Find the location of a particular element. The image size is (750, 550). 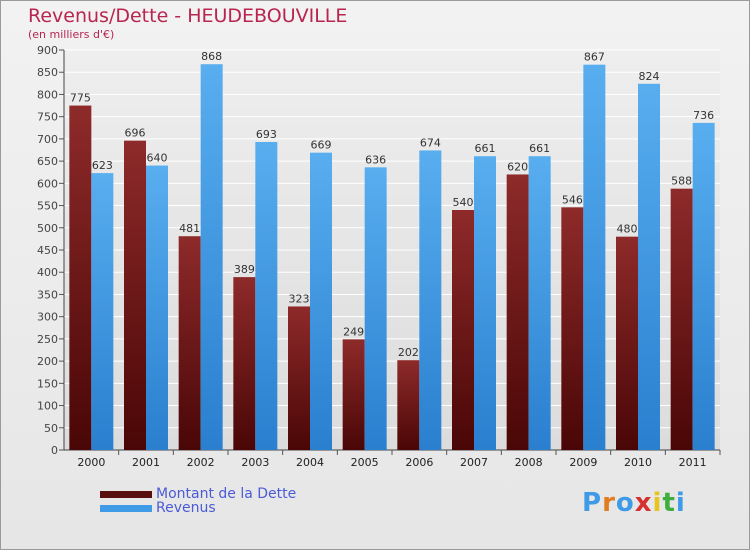

data-label-revenus-2000: 623 is located at coordinates (102, 165).